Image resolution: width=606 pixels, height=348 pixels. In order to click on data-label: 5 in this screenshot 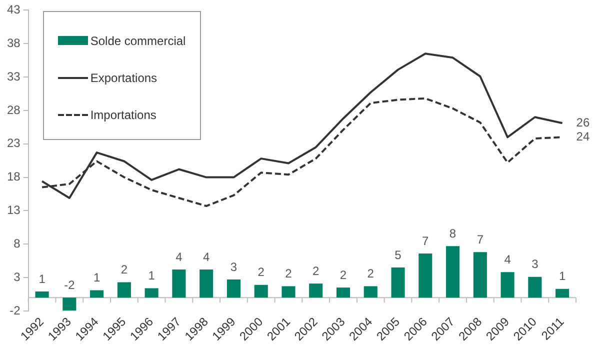, I will do `click(398, 255)`.